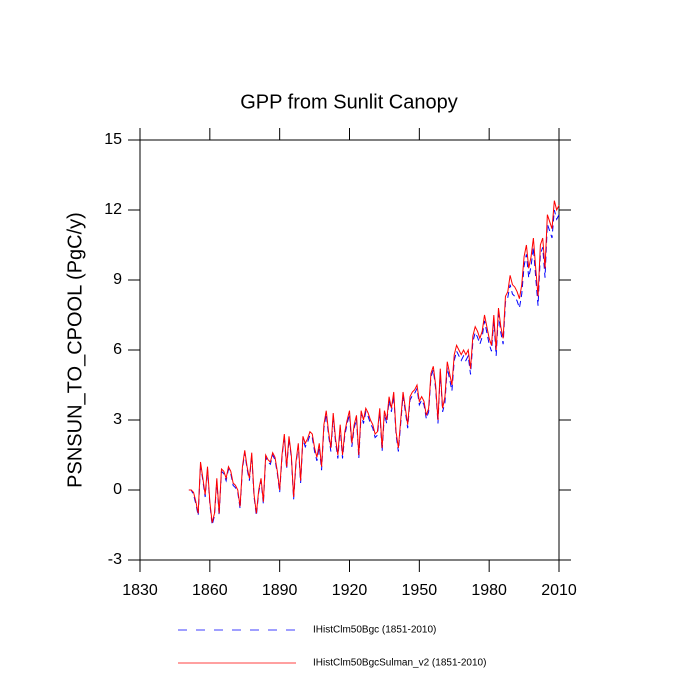  What do you see at coordinates (420, 590) in the screenshot?
I see `x-tick-label: 1950` at bounding box center [420, 590].